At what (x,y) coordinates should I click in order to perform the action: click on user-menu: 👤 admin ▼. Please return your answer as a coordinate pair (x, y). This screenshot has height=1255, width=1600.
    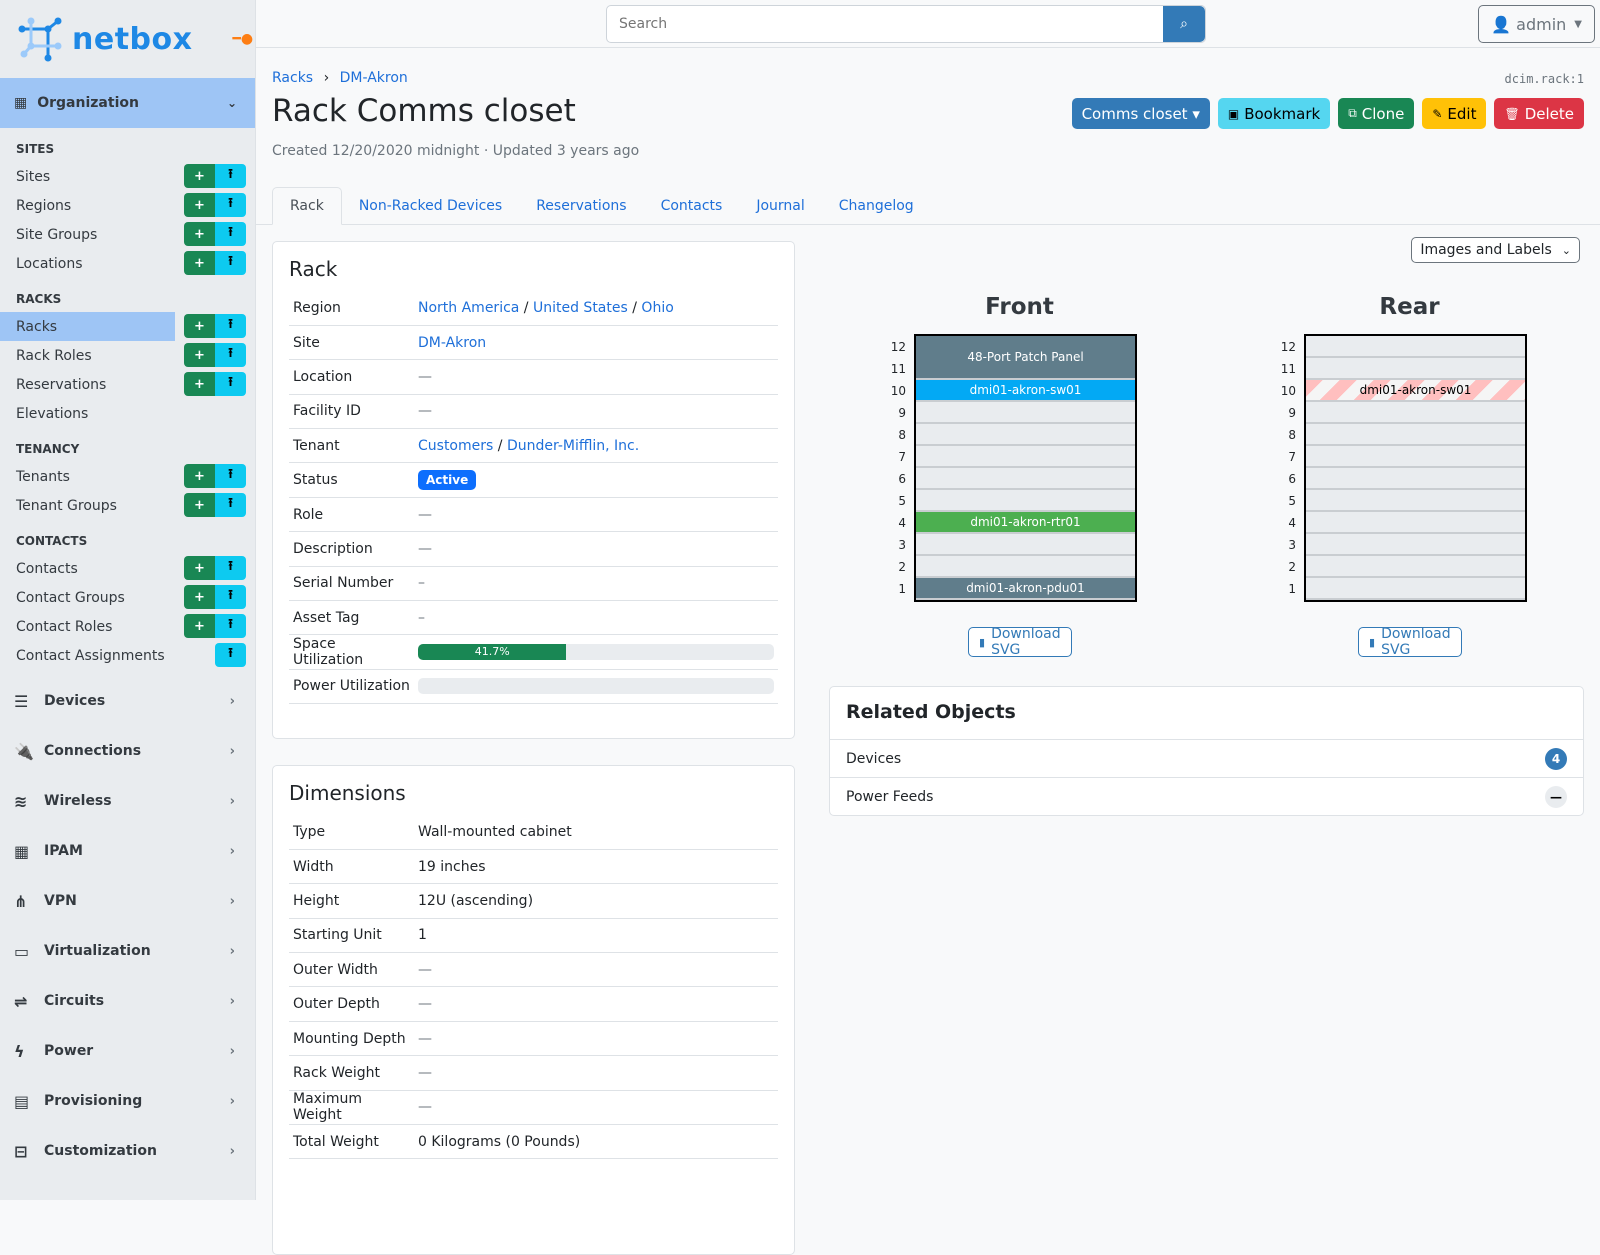
    Looking at the image, I should click on (1536, 24).